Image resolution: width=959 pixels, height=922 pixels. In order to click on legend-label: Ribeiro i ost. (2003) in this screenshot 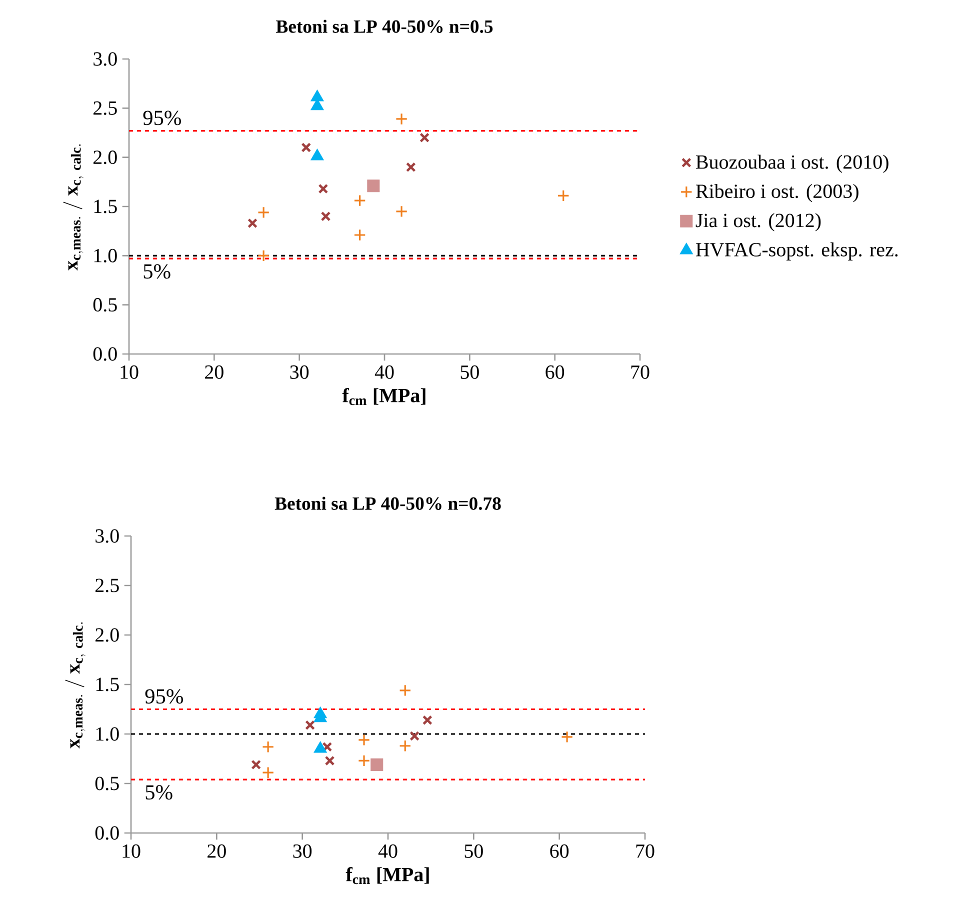, I will do `click(777, 193)`.